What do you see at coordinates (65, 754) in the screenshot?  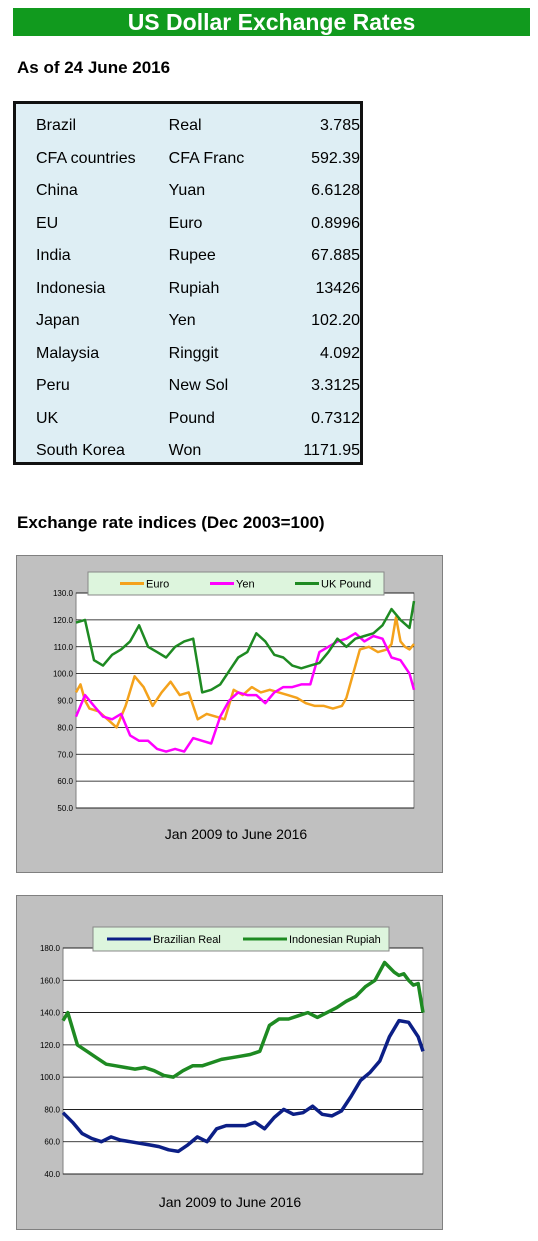 I see `y-tick-label: 70.0` at bounding box center [65, 754].